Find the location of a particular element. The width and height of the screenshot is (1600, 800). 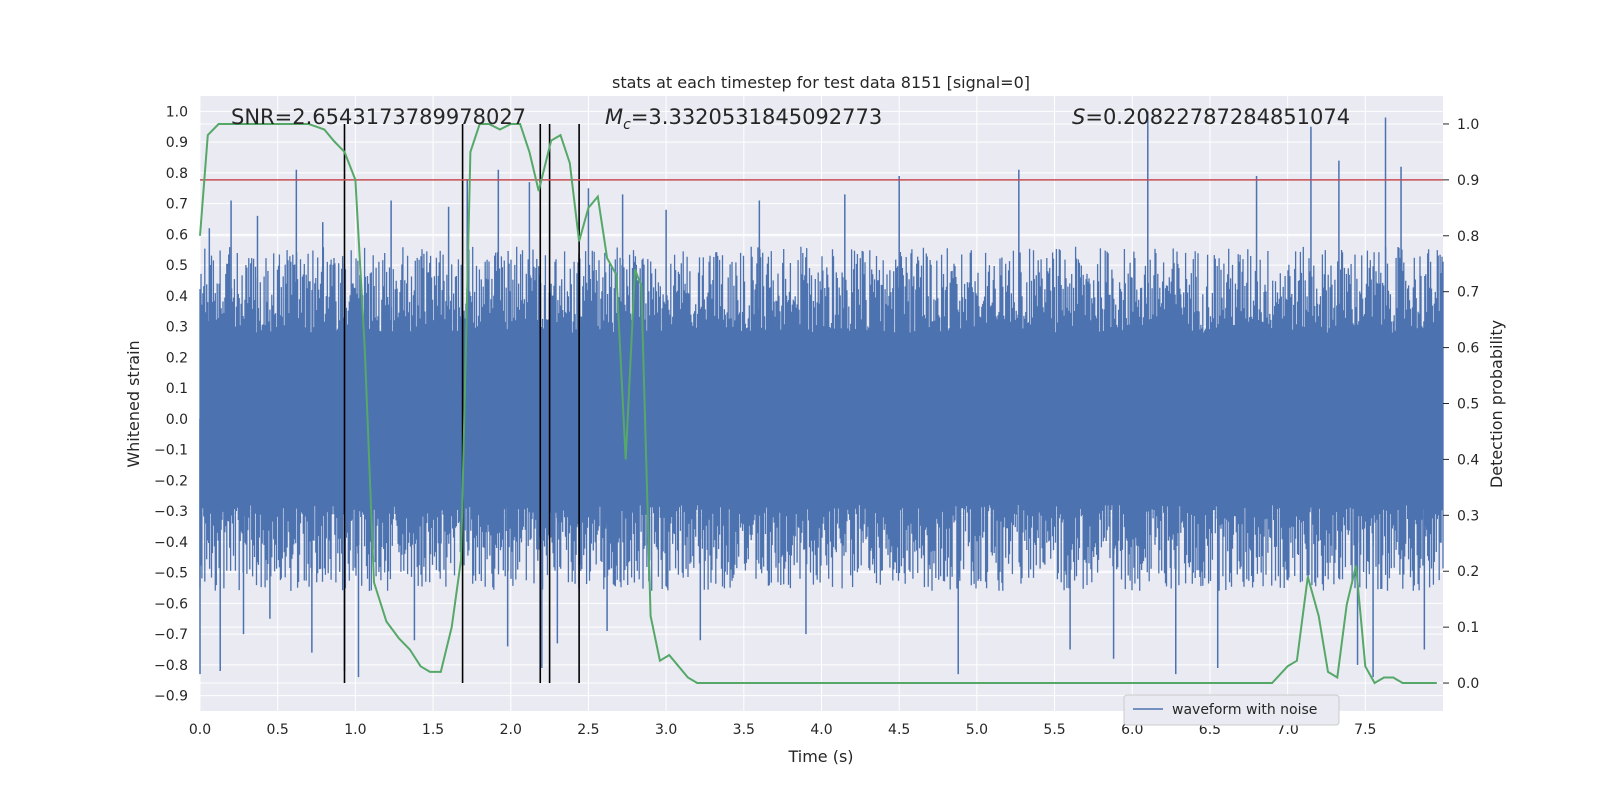

y-right-tick-label: 0.2 is located at coordinates (1468, 572).